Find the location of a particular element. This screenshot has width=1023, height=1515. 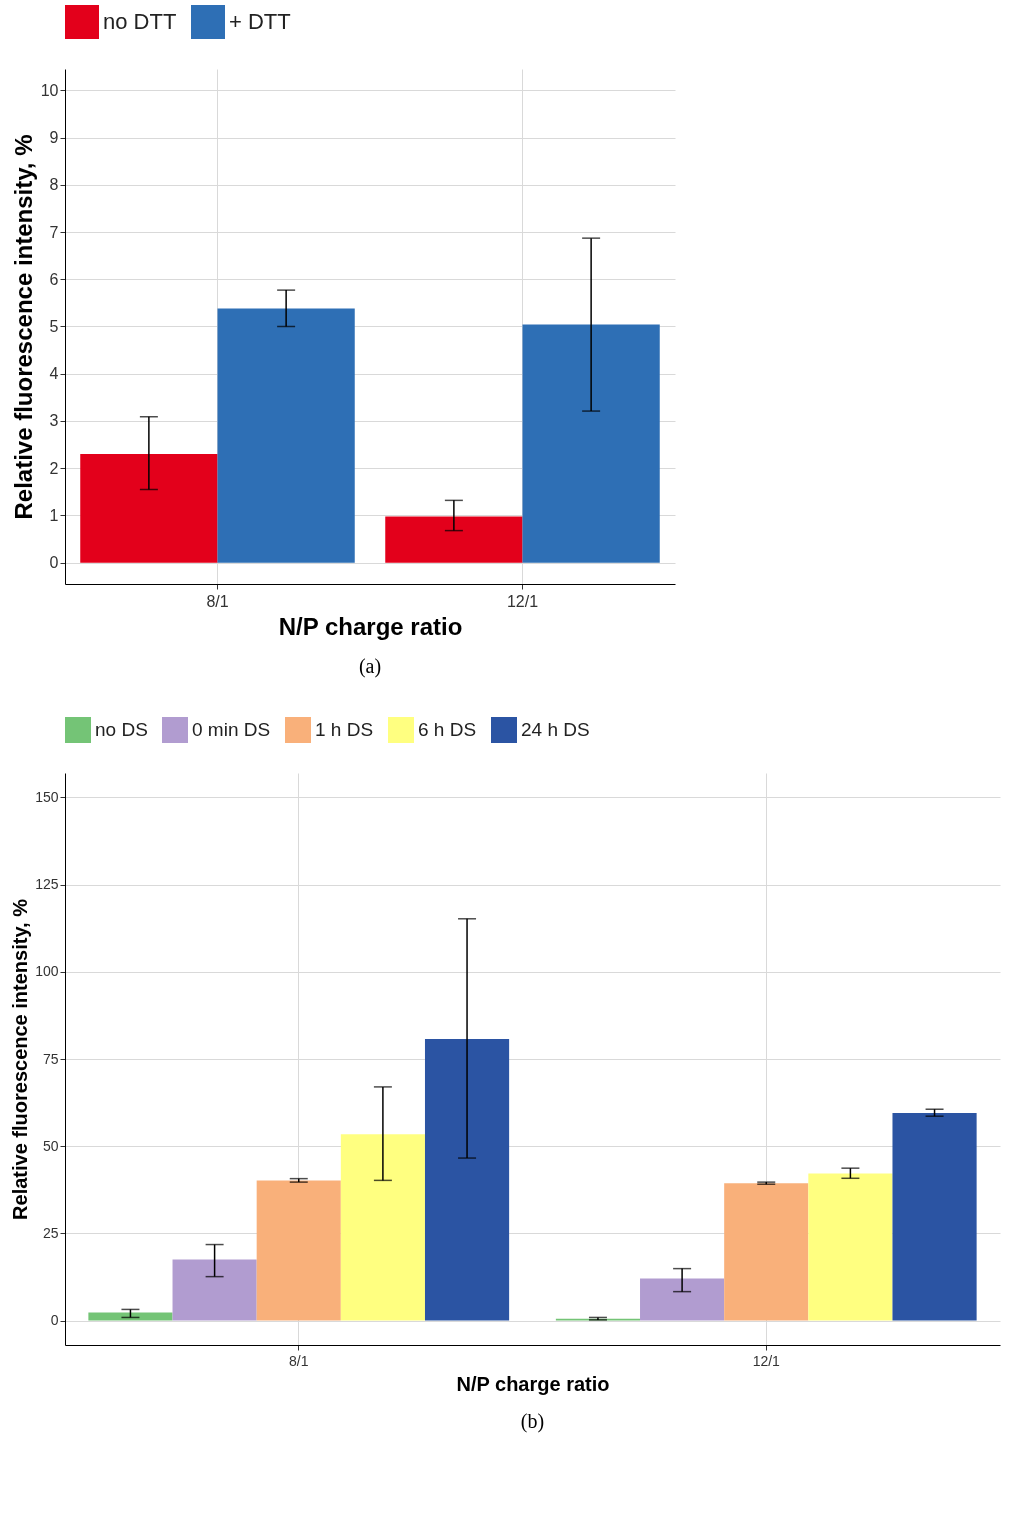

y-tick-label: 125 is located at coordinates (47, 884).